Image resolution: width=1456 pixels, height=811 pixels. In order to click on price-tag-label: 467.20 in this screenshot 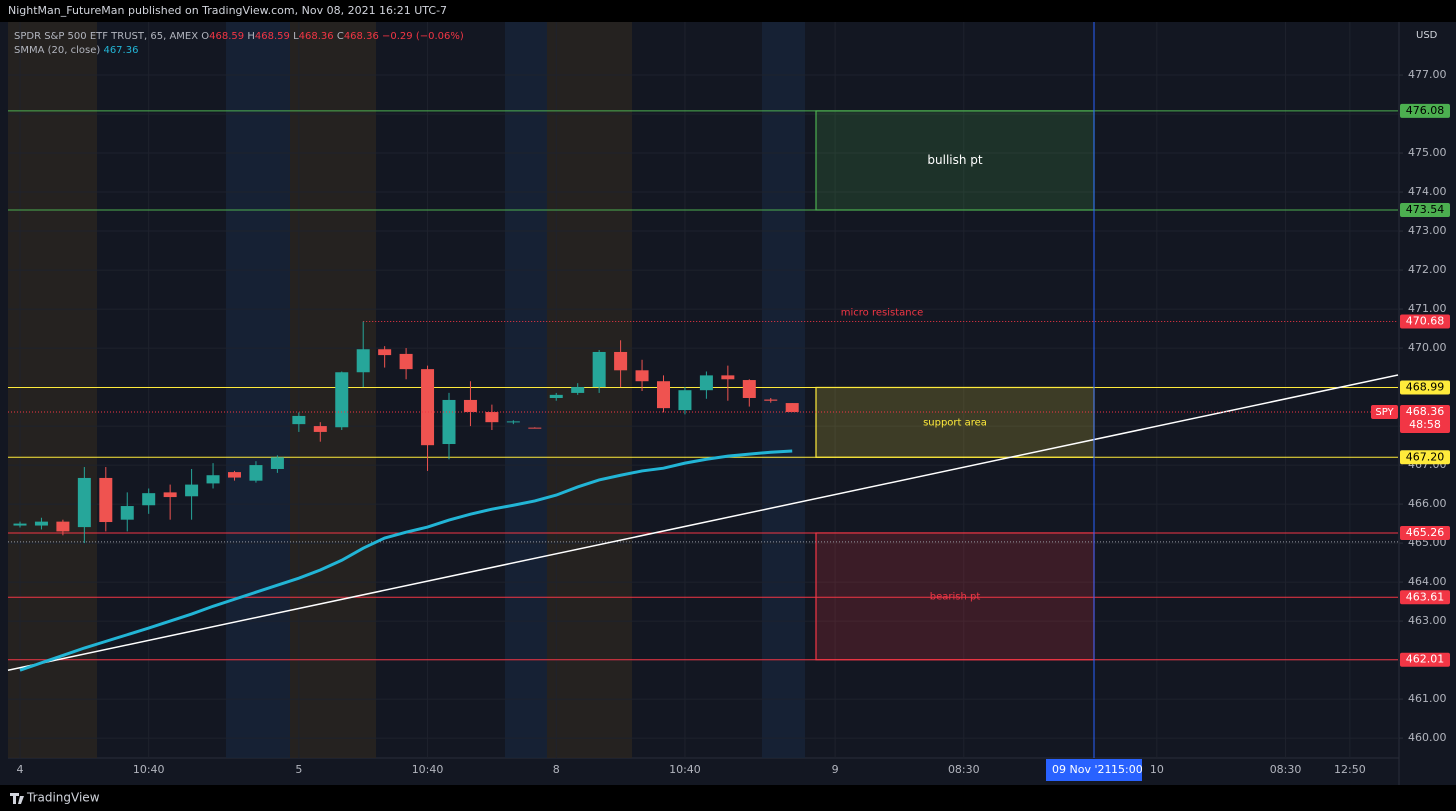, I will do `click(1425, 456)`.